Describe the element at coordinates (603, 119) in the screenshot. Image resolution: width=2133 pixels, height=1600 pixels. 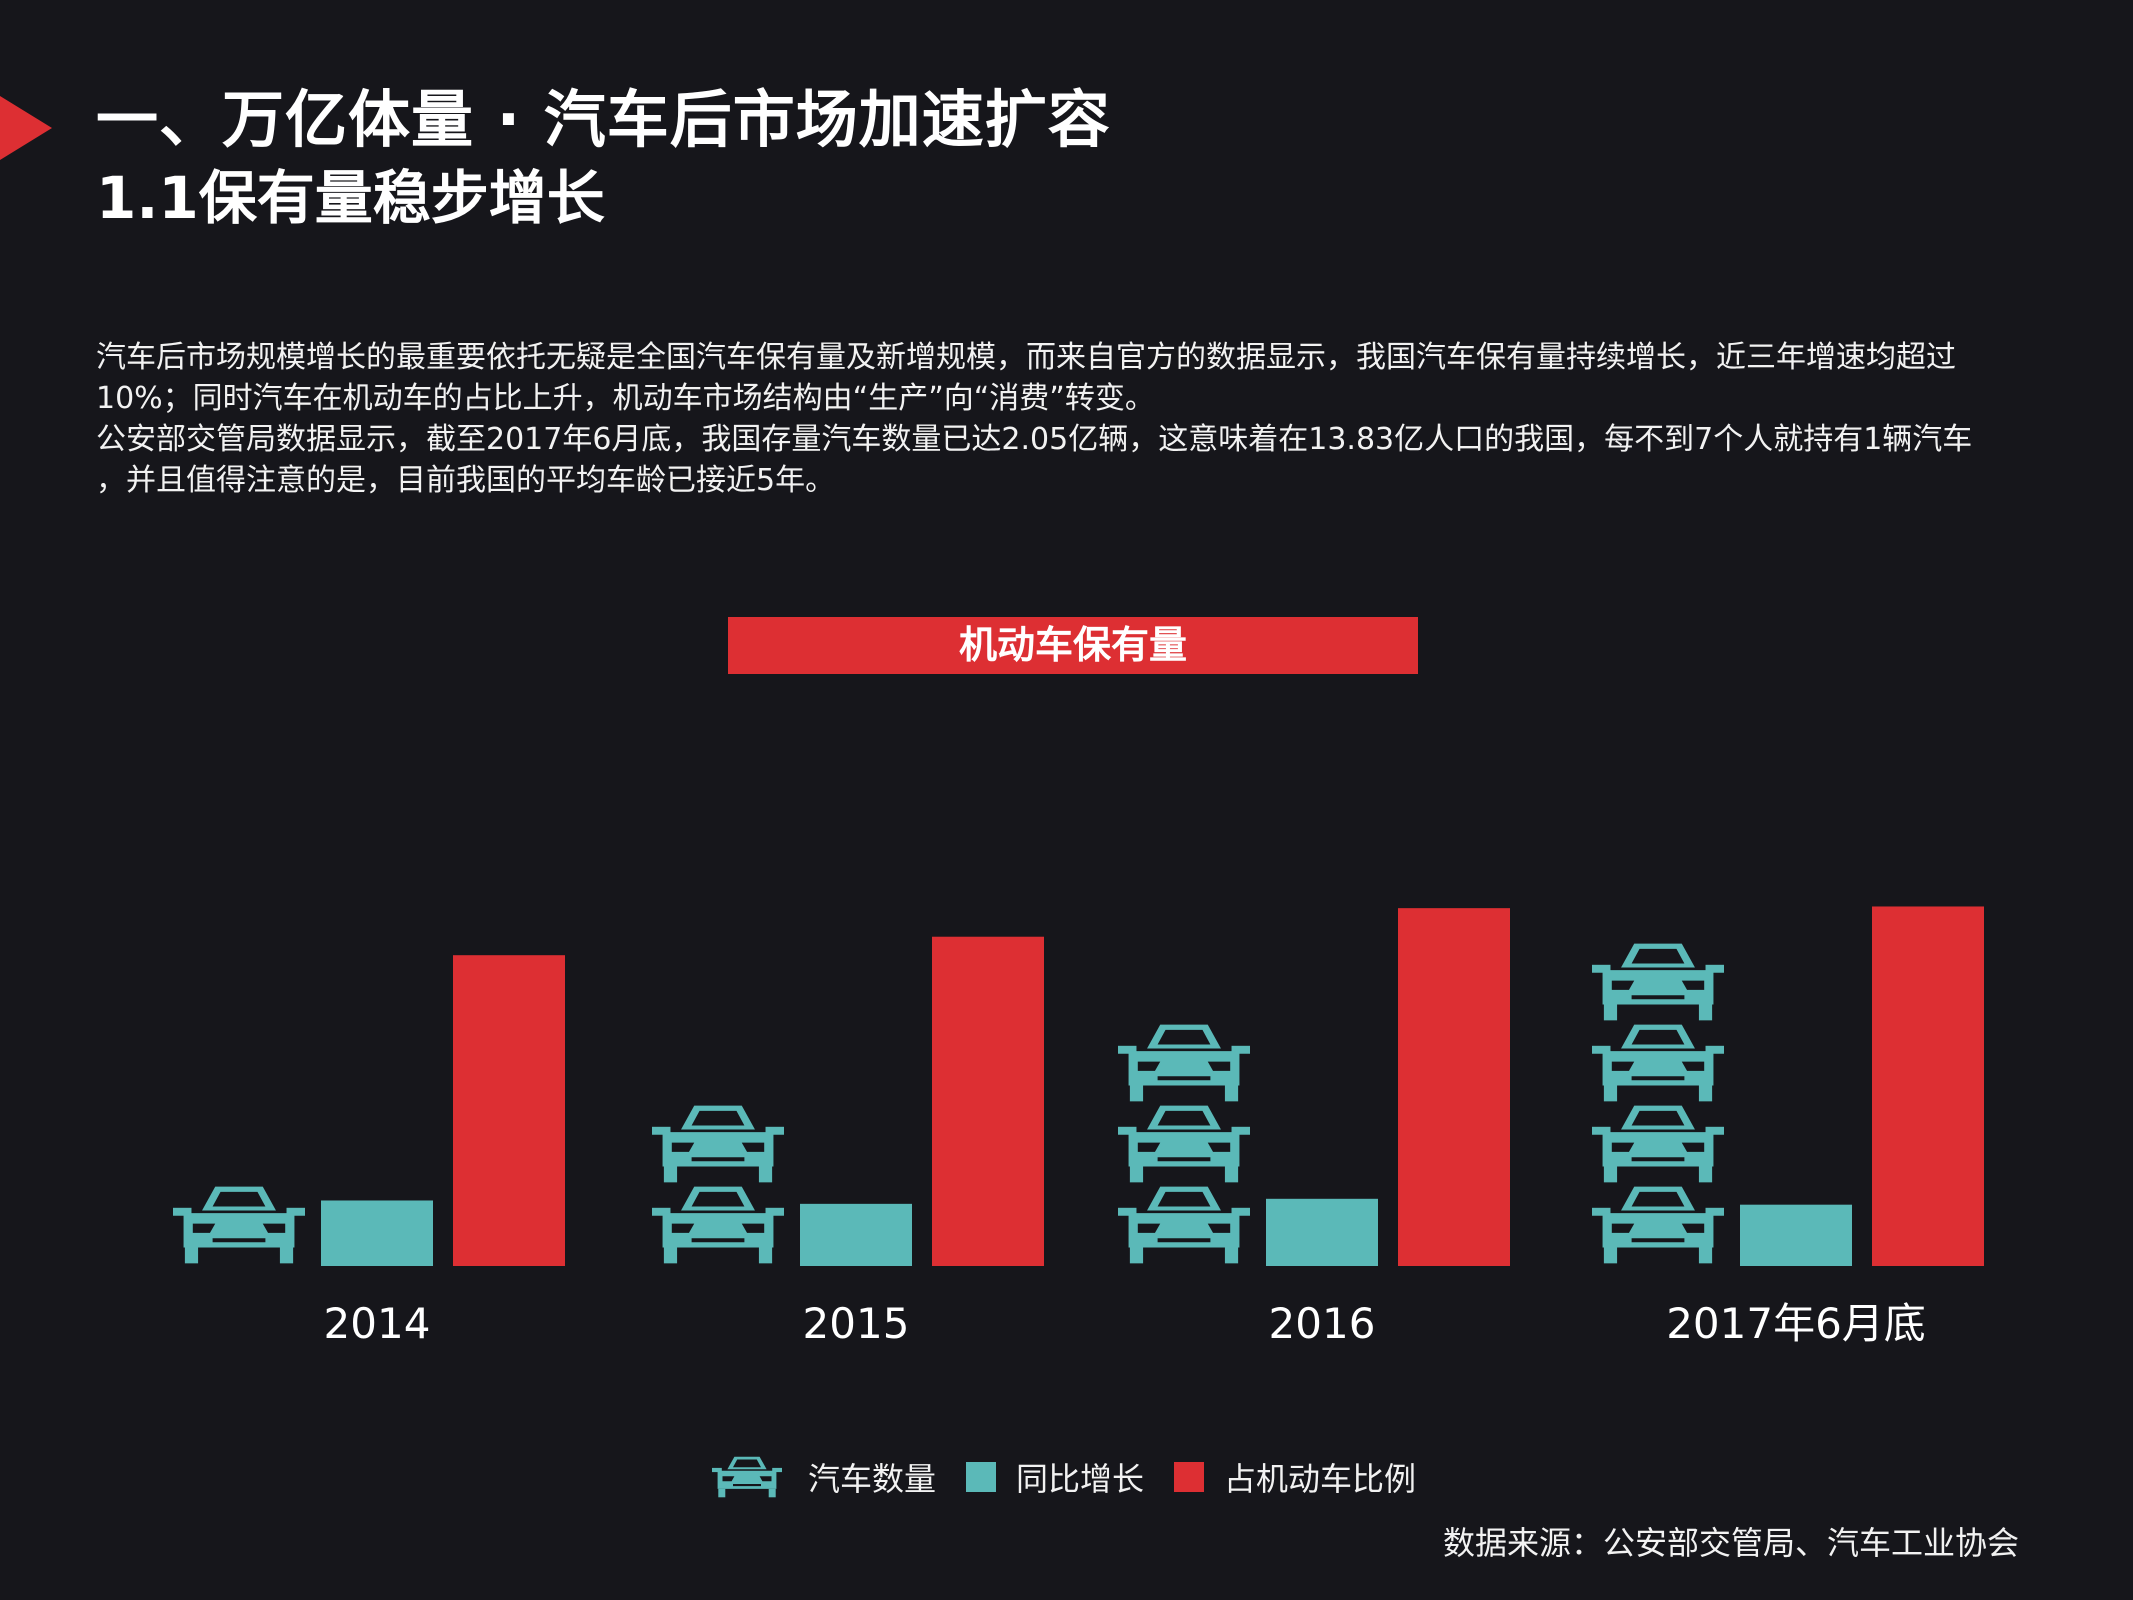
I see `page-title: 一、万亿体量 · 汽车后市场加速扩容` at that location.